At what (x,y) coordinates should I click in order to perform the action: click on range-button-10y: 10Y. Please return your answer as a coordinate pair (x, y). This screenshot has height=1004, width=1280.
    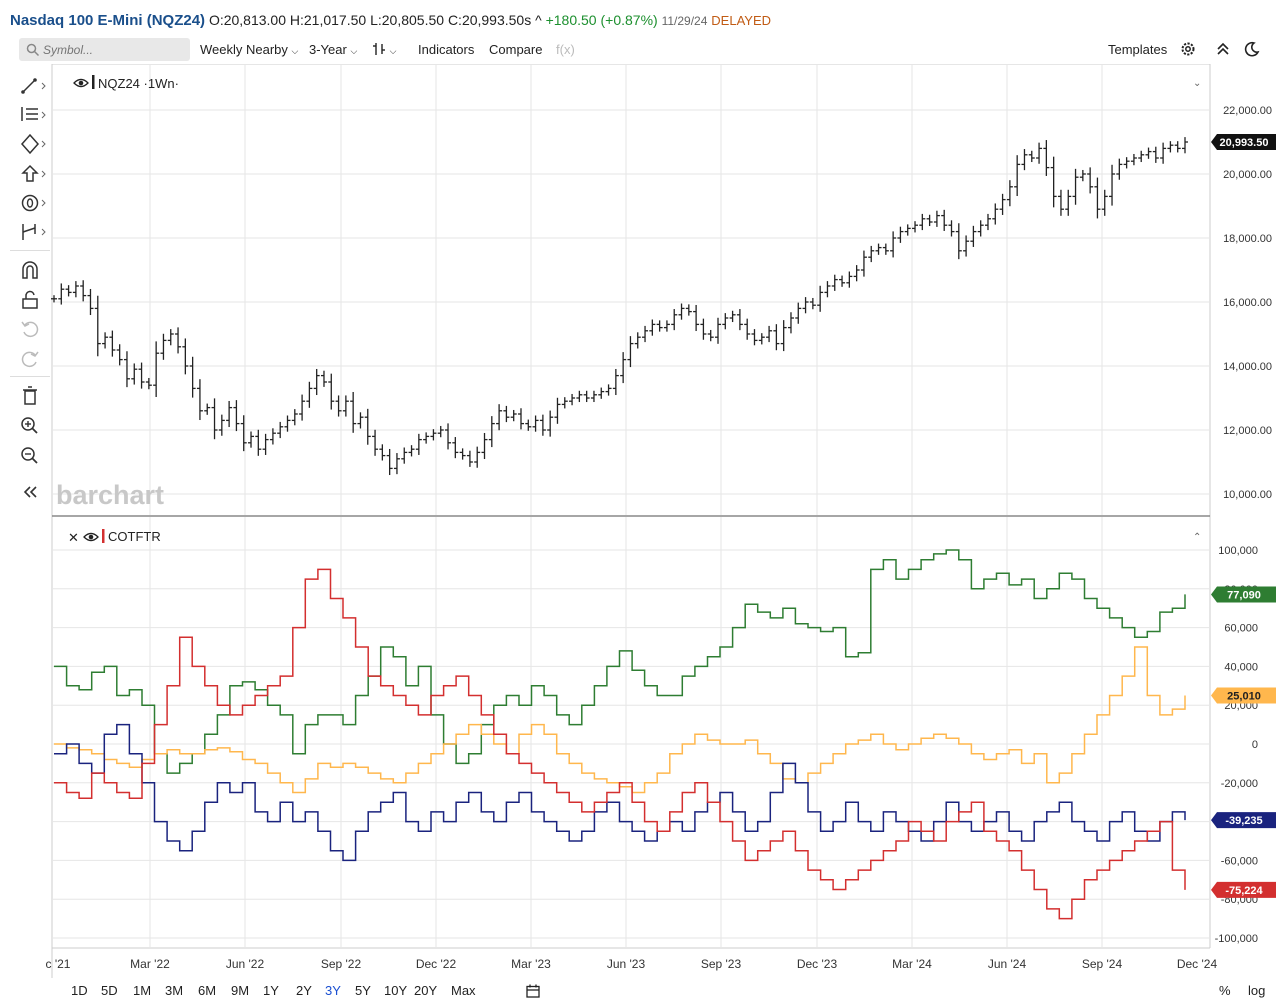
    Looking at the image, I should click on (396, 990).